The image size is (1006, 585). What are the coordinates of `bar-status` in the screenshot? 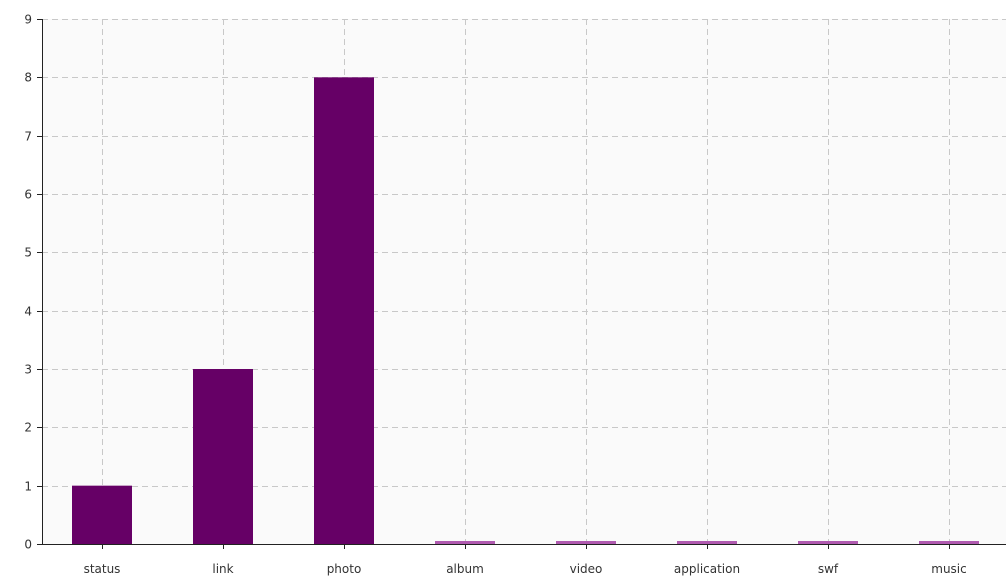 It's located at (102, 514).